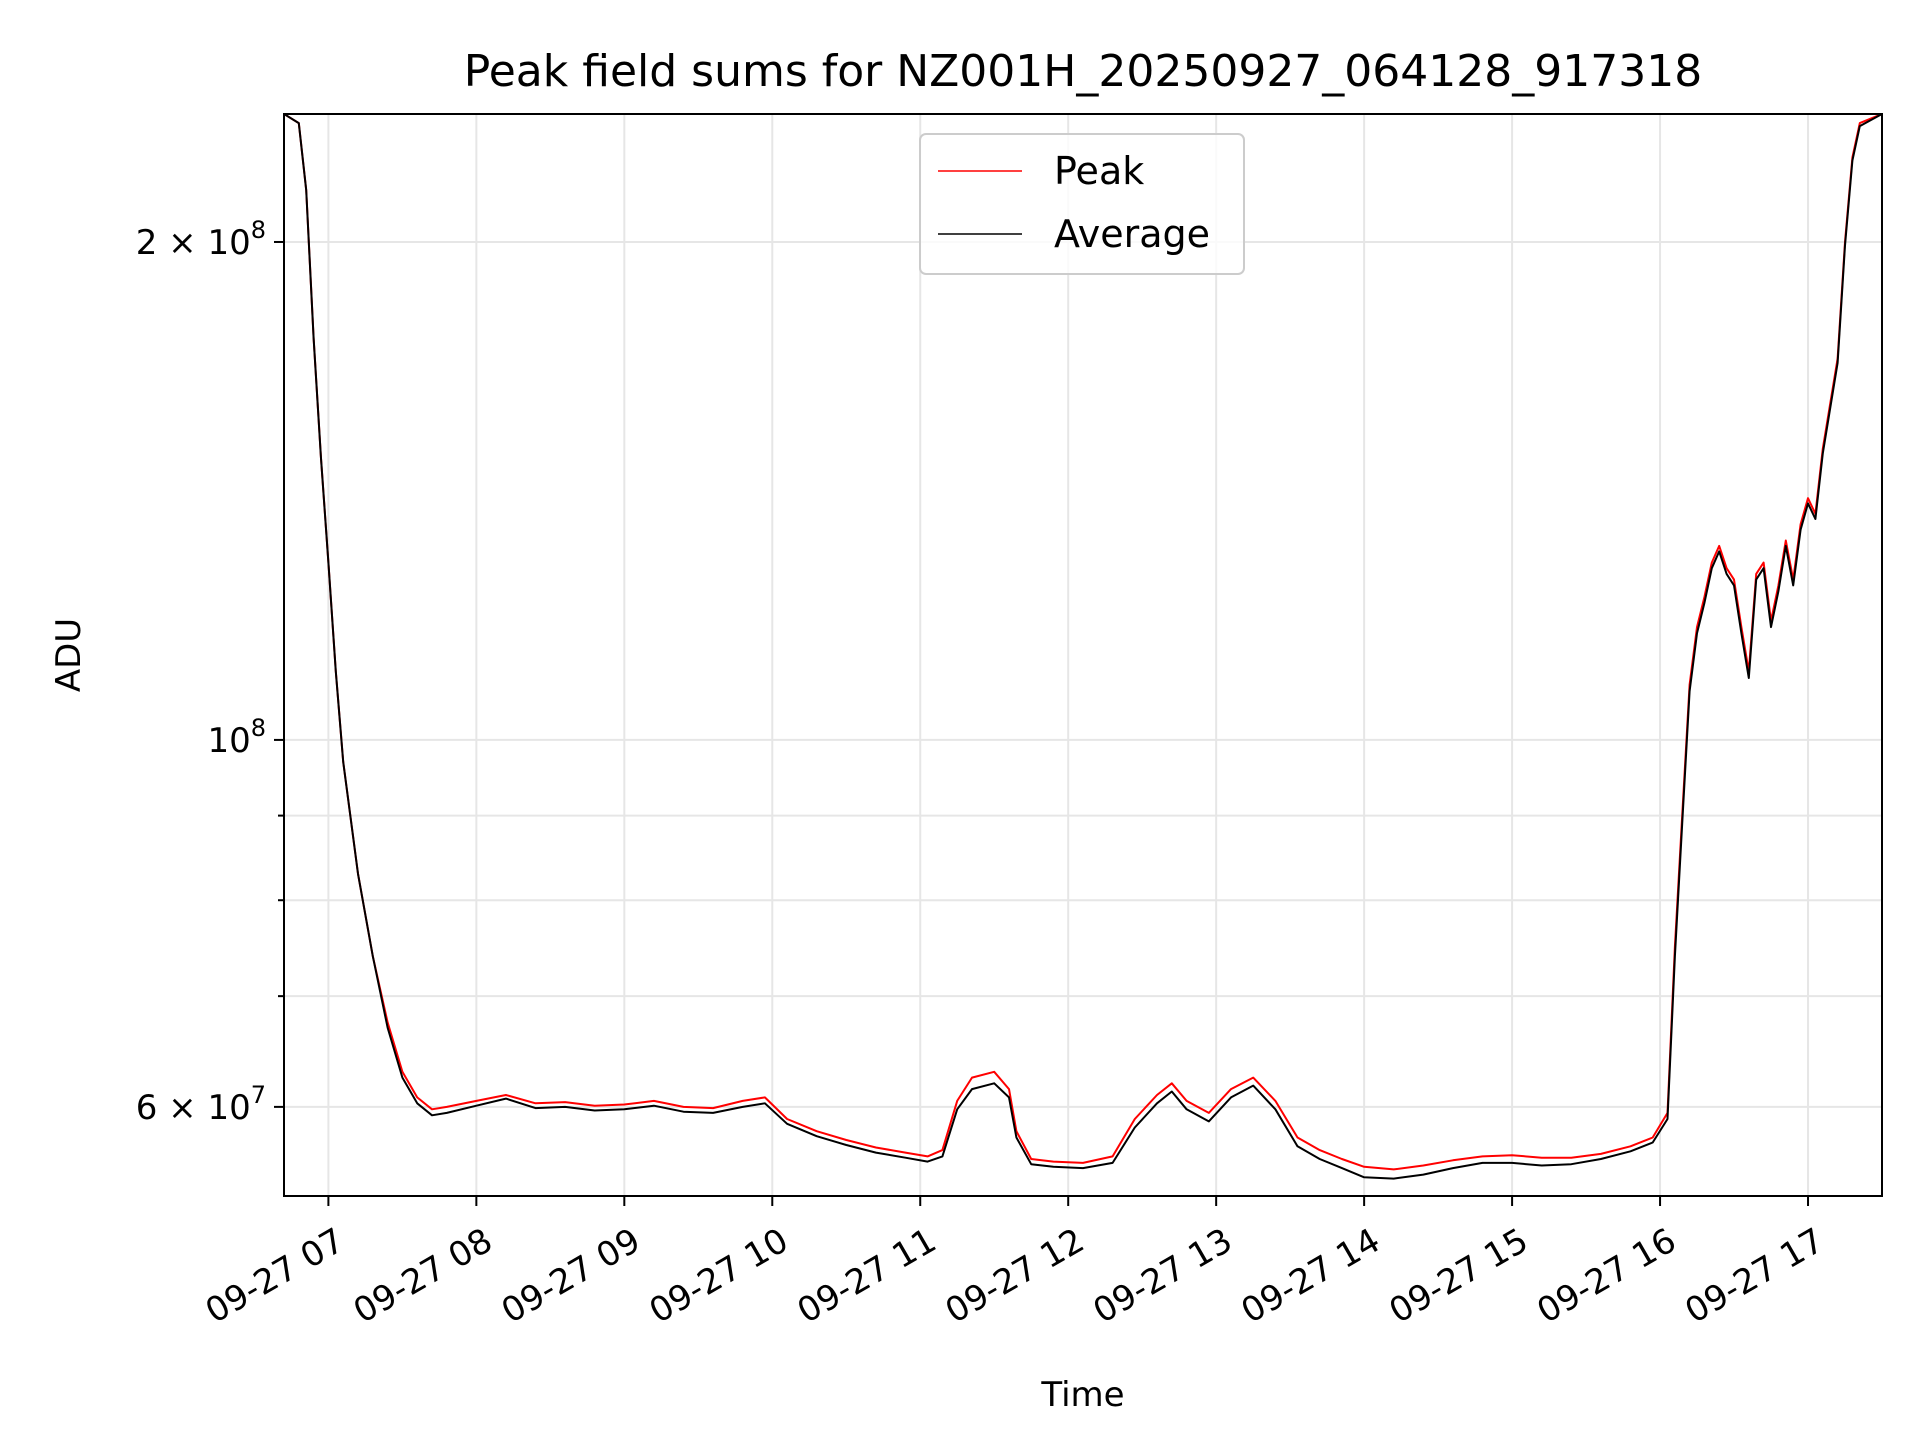  I want to click on y-tick-base: 6 × 10, so click(193, 1108).